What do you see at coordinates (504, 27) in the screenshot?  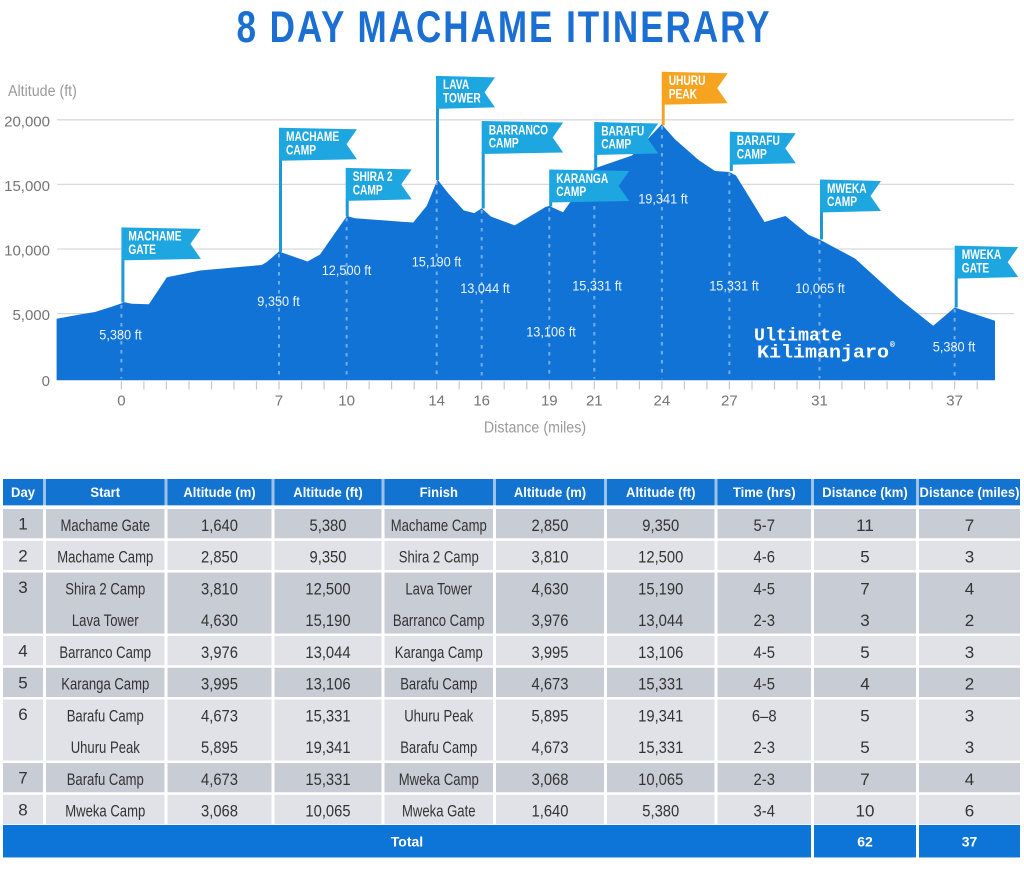 I see `svg-text: 8 DAY MACHAME ITINERARY` at bounding box center [504, 27].